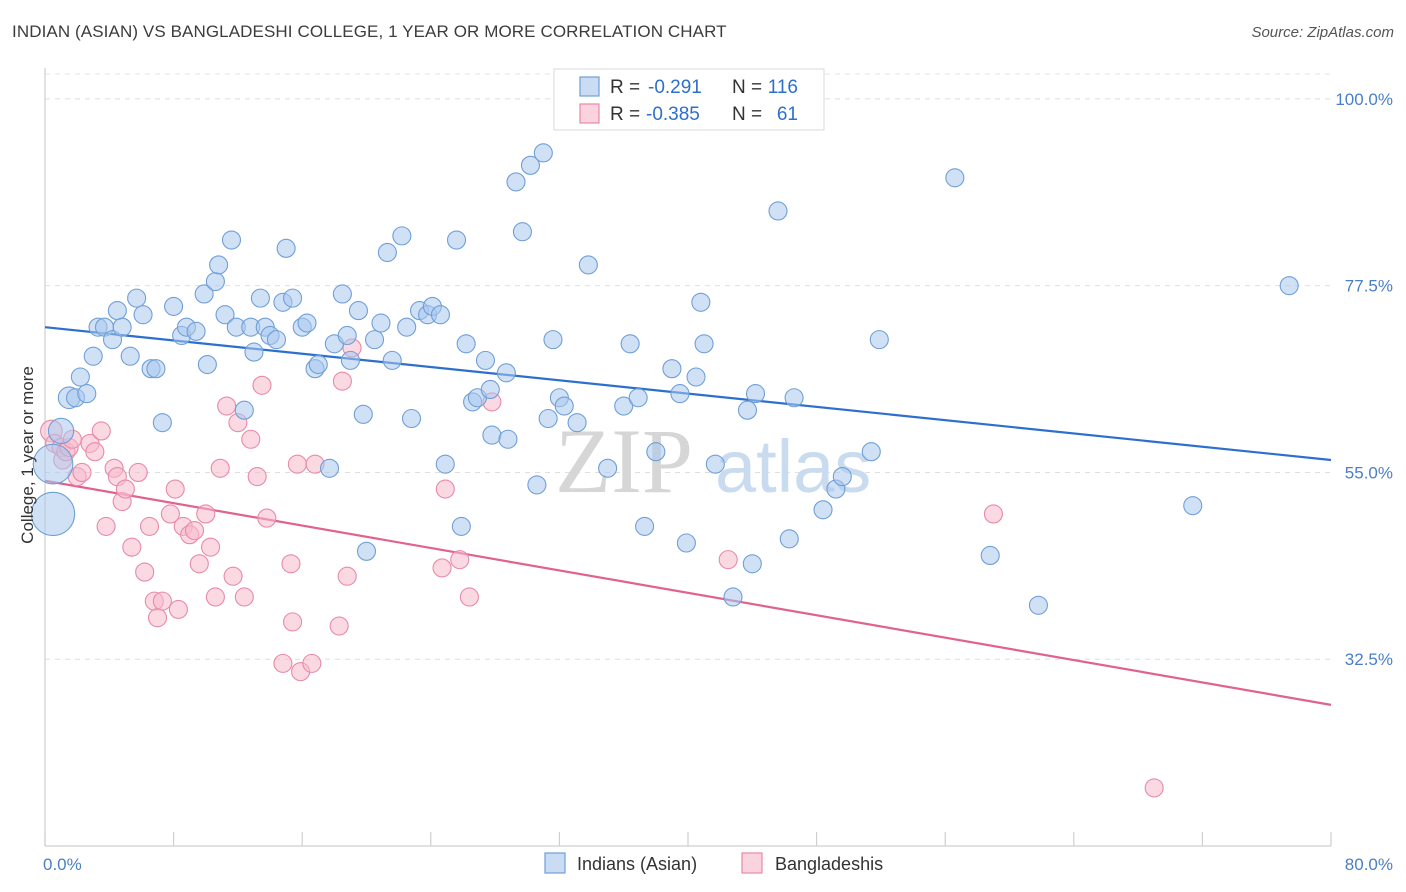 This screenshot has width=1406, height=892. What do you see at coordinates (793, 466) in the screenshot?
I see `watermark-atlas: atlas` at bounding box center [793, 466].